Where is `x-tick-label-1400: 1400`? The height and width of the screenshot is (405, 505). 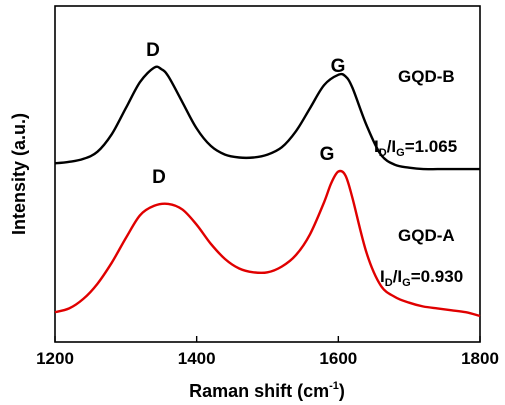 x-tick-label-1400: 1400 is located at coordinates (197, 358).